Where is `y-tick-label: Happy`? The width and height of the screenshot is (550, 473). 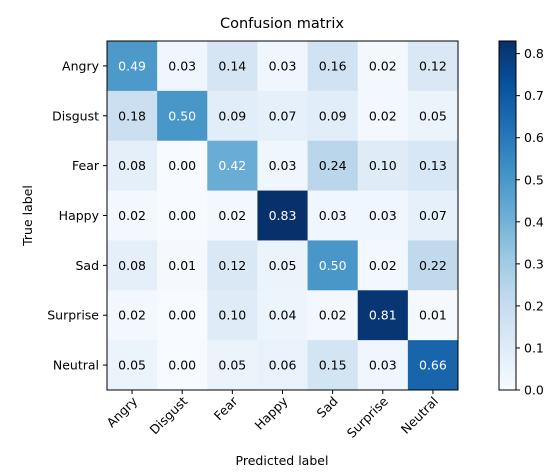 y-tick-label: Happy is located at coordinates (79, 215).